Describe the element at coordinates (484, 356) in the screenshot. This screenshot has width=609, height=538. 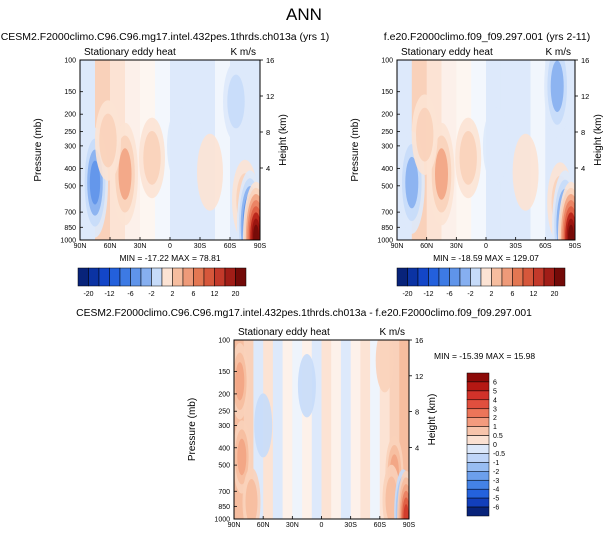
I see `stats-label: MIN = -15.39 MAX = 15.98` at that location.